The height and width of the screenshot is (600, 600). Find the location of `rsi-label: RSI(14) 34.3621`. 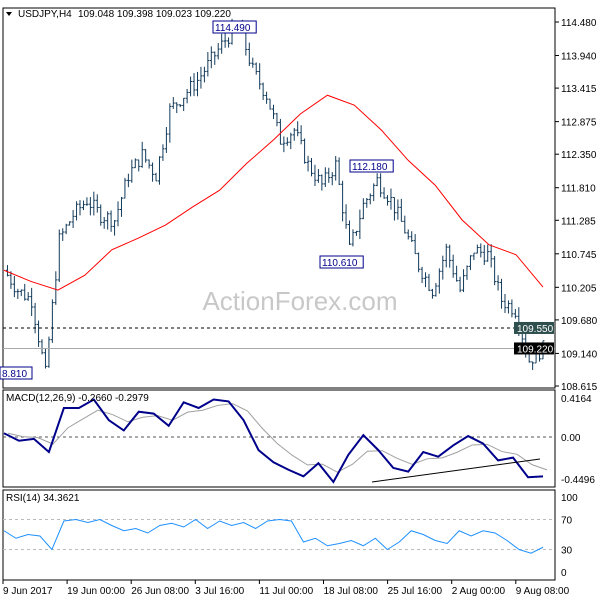

rsi-label: RSI(14) 34.3621 is located at coordinates (43, 498).